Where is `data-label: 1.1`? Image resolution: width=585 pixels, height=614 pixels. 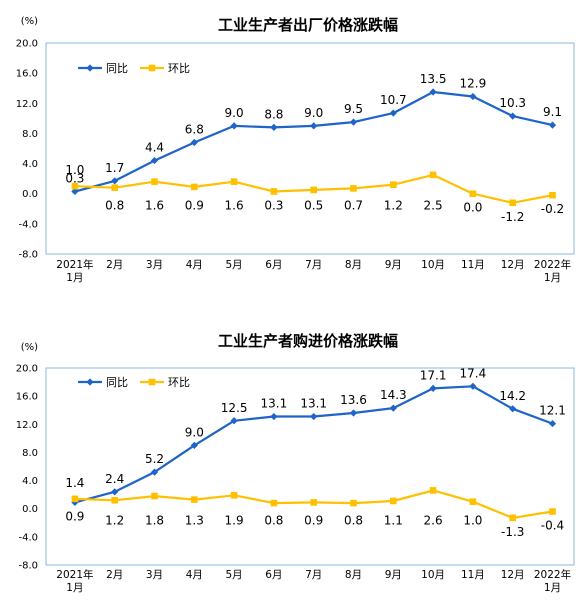
data-label: 1.1 is located at coordinates (393, 521).